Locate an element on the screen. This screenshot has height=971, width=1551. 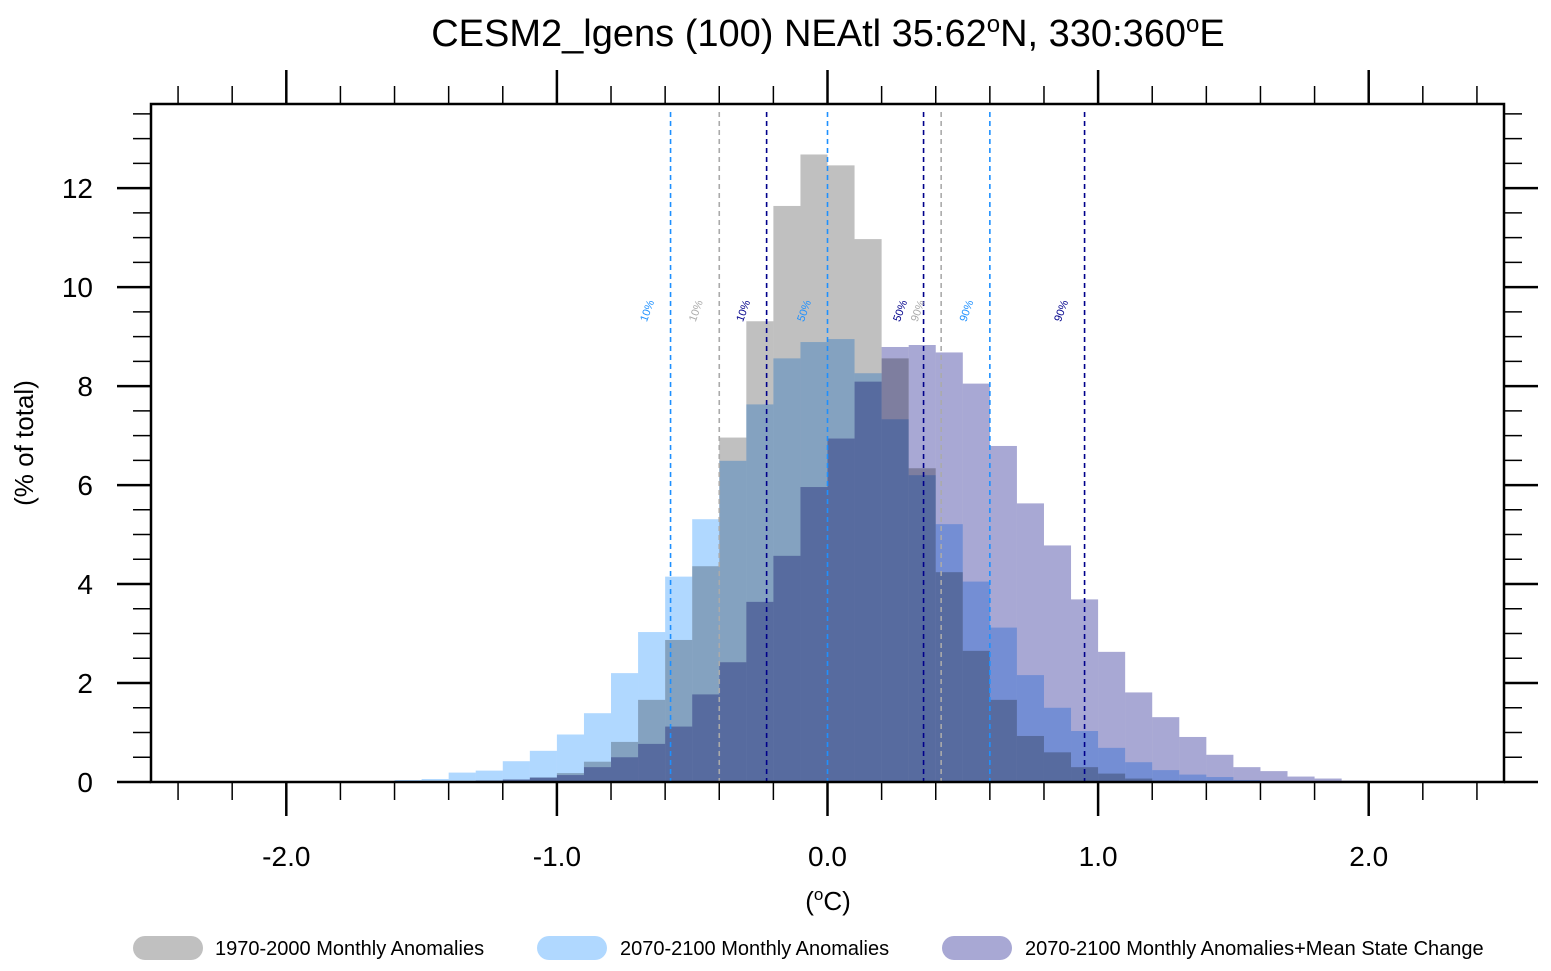
x-tick-label: 0.0 is located at coordinates (827, 856).